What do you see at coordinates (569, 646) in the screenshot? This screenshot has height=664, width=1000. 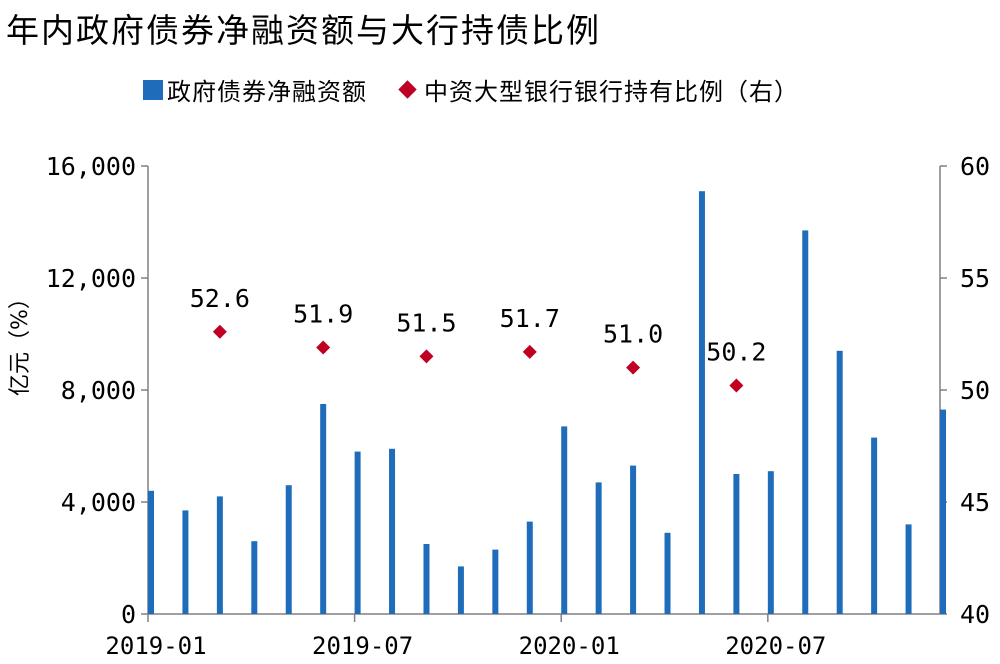 I see `x-tick-label: 2020-01` at bounding box center [569, 646].